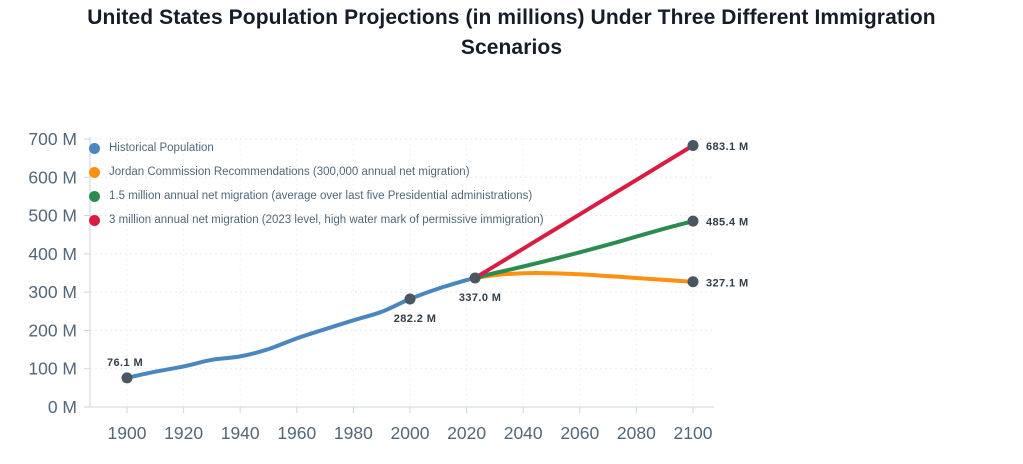 Image resolution: width=1023 pixels, height=464 pixels. What do you see at coordinates (52, 292) in the screenshot?
I see `y-tick-label: 300 M` at bounding box center [52, 292].